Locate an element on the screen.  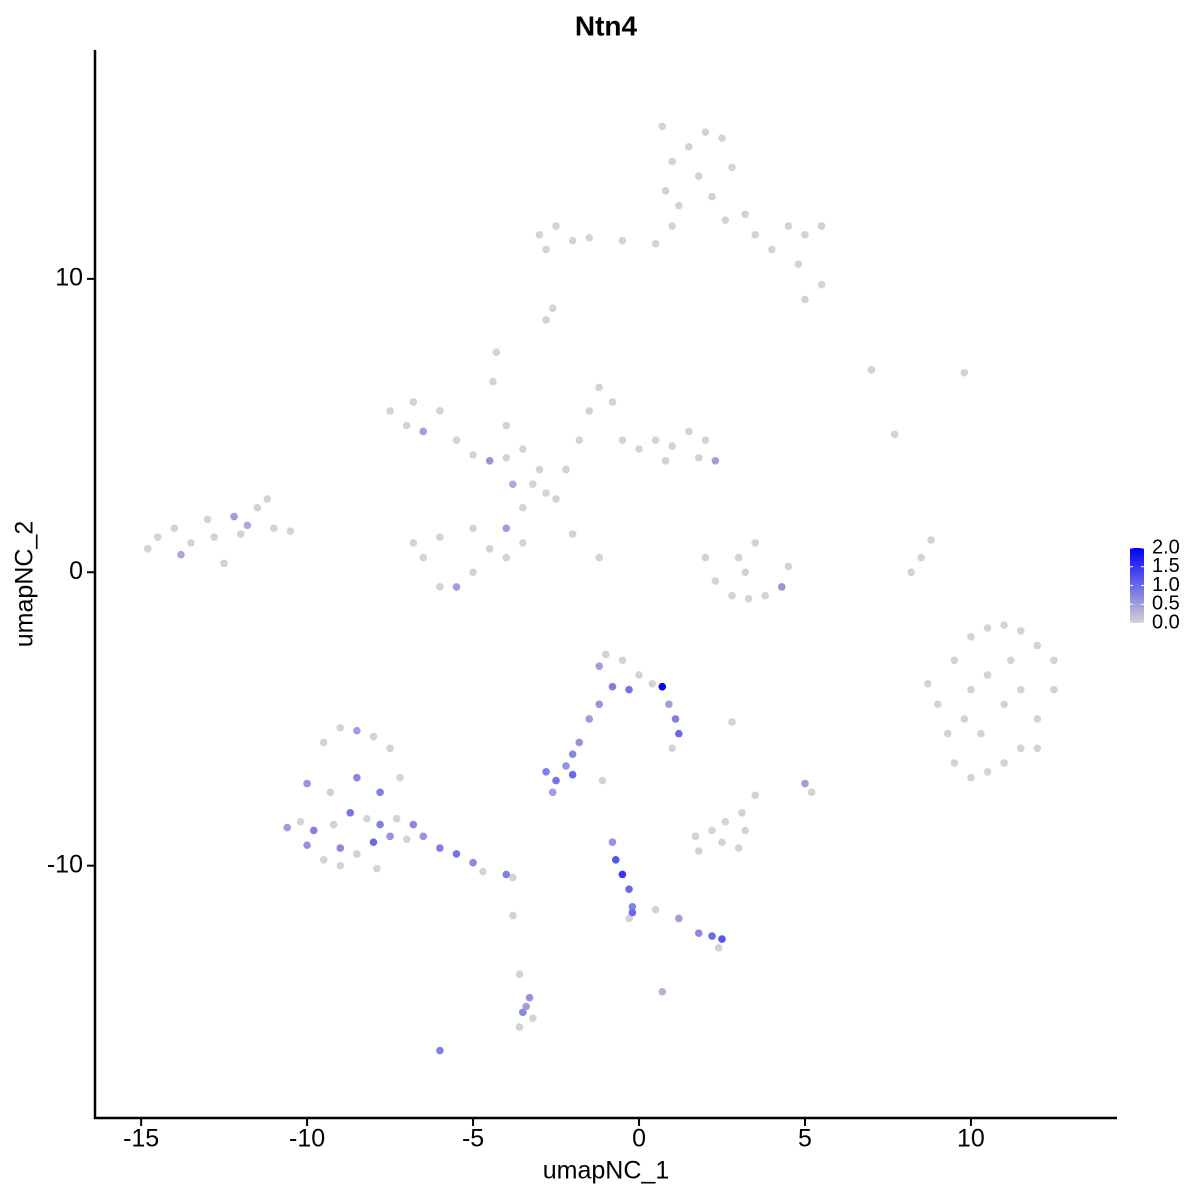
x-tick-label: -10 is located at coordinates (307, 1139).